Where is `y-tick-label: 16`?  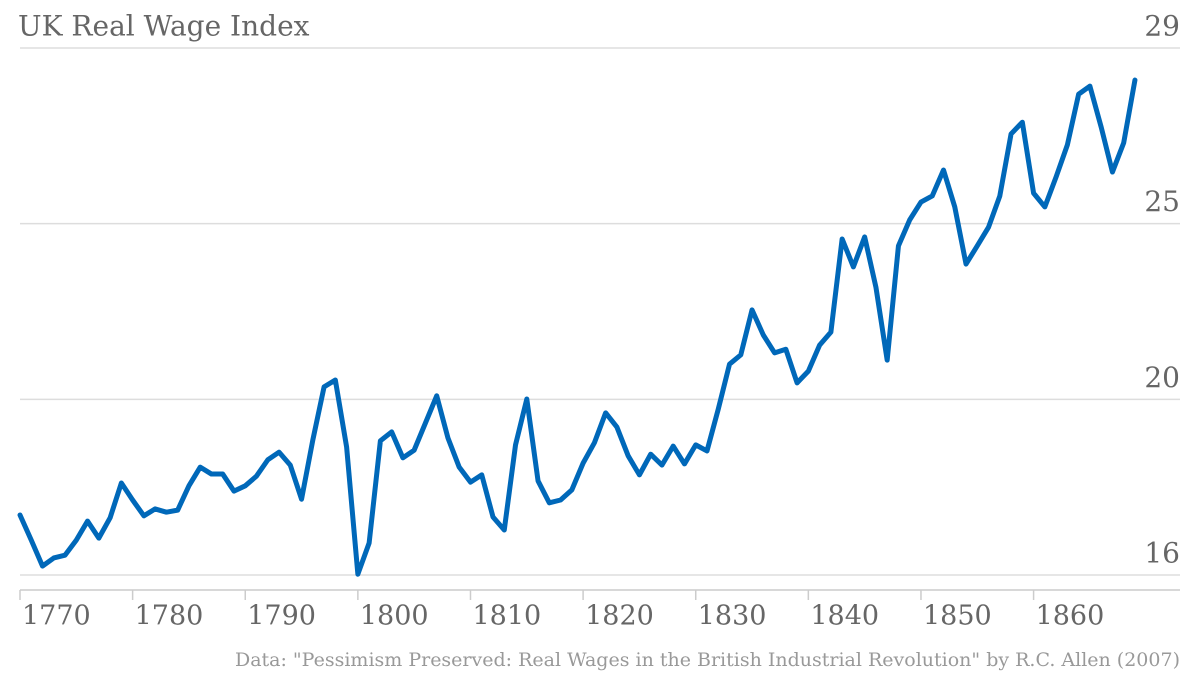 y-tick-label: 16 is located at coordinates (1162, 553).